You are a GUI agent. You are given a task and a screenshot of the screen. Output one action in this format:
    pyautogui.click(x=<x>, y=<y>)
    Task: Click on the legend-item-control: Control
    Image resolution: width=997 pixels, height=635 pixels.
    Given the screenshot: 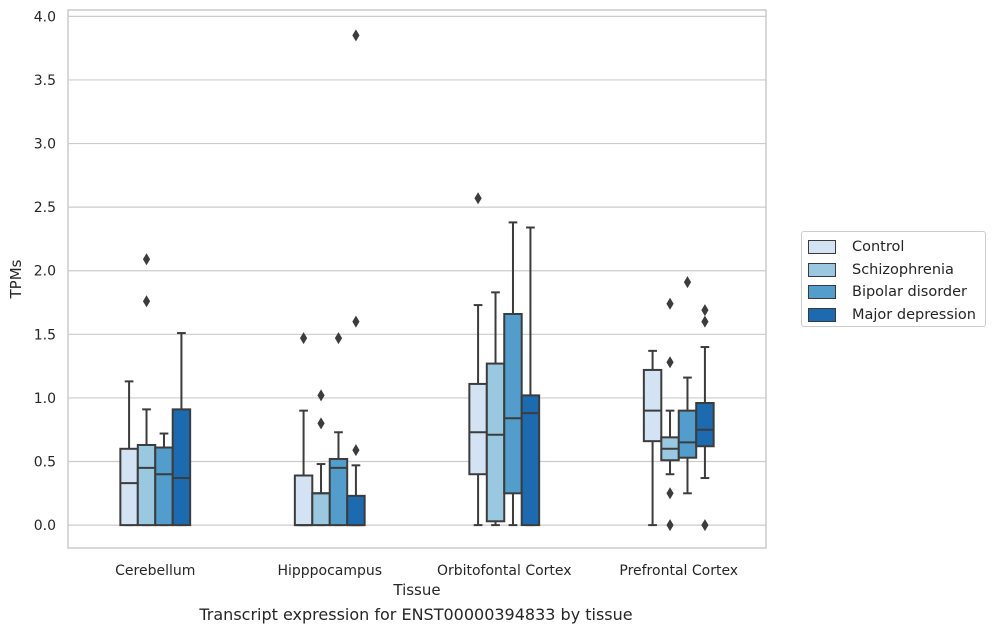 What is the action you would take?
    pyautogui.click(x=893, y=247)
    